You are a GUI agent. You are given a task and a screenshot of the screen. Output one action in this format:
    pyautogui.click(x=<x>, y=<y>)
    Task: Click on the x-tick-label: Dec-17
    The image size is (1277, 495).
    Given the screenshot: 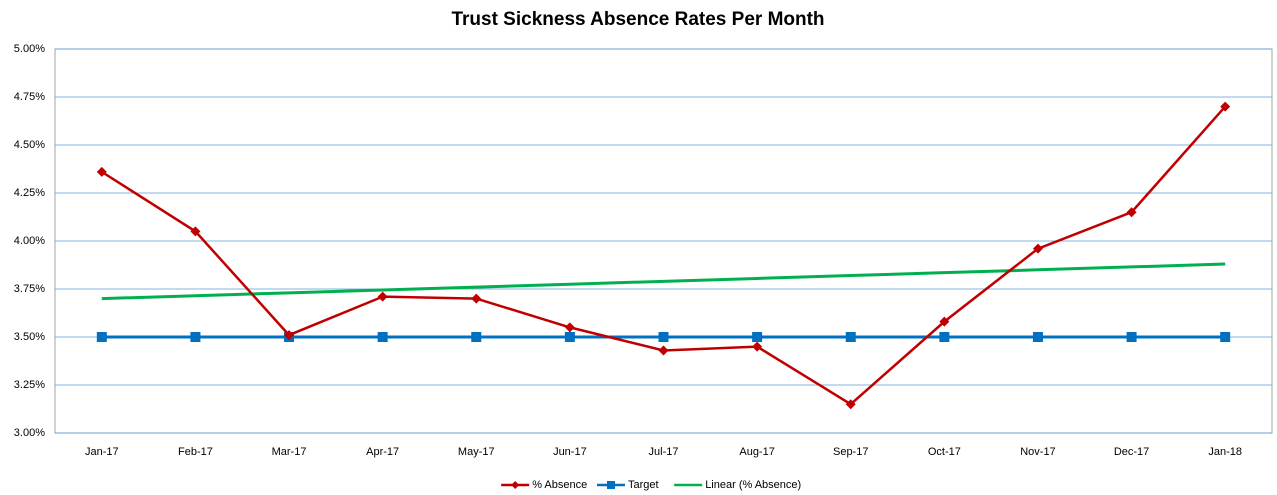 What is the action you would take?
    pyautogui.click(x=1131, y=452)
    